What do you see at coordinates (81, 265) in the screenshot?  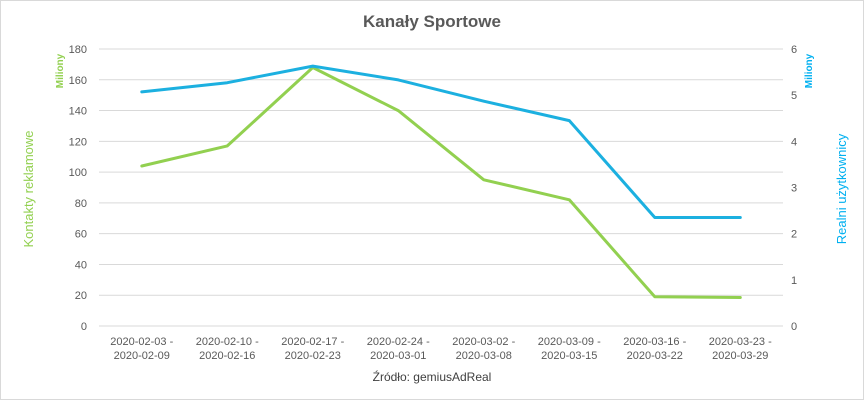 I see `left-tick-label: 40` at bounding box center [81, 265].